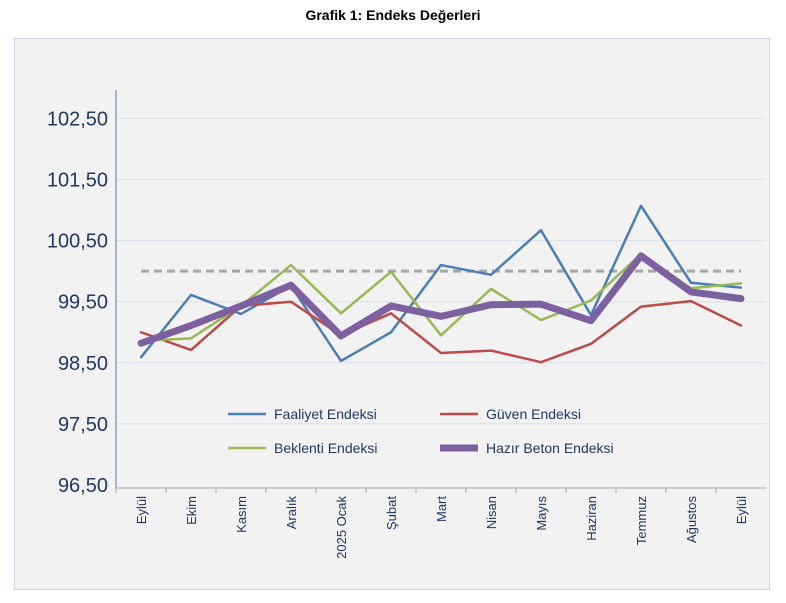 Image resolution: width=786 pixels, height=603 pixels. I want to click on legend-label: Hazır Beton Endeksi, so click(550, 448).